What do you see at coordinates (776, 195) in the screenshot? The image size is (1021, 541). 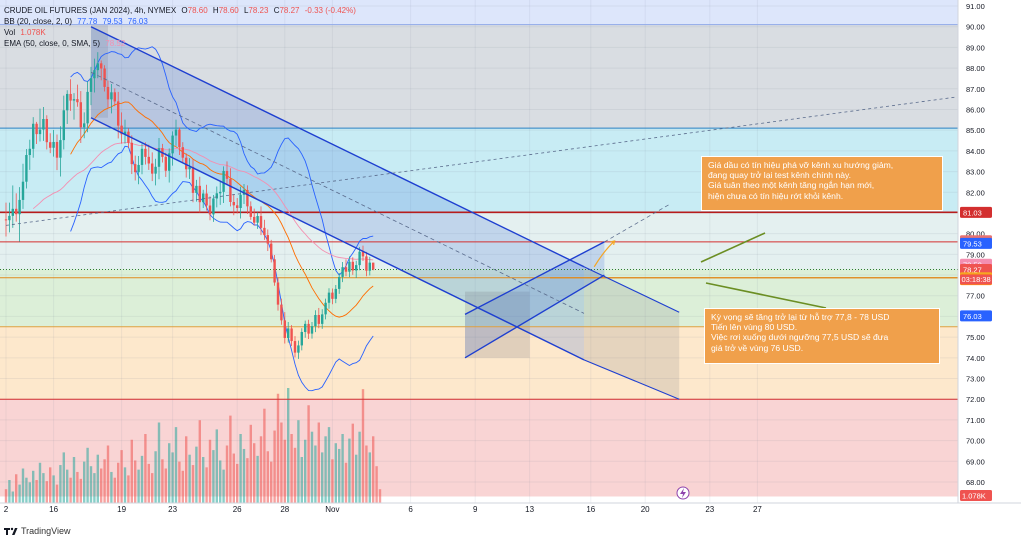 I see `callout-top-line-4: hiện chưa có tín hiệu rớt khỏi kênh.` at bounding box center [776, 195].